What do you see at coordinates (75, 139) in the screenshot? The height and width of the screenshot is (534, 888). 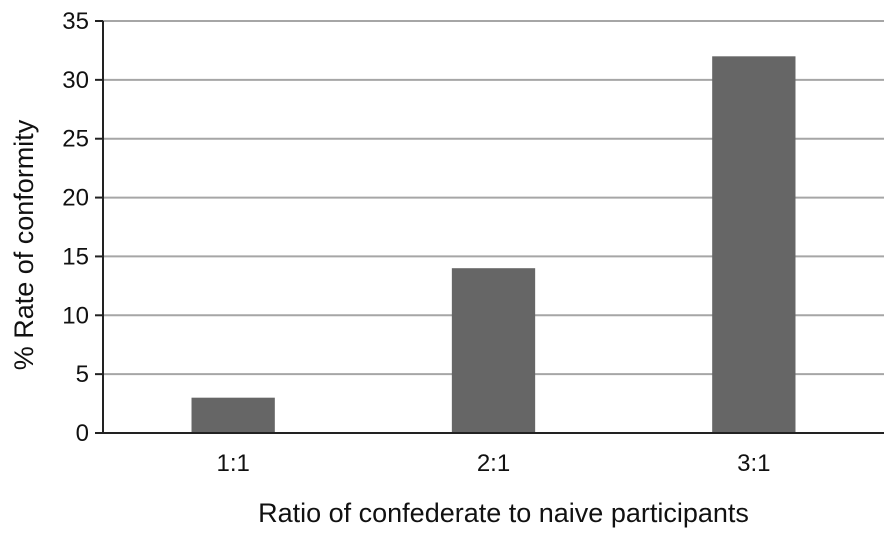 I see `y-tick-label: 25` at bounding box center [75, 139].